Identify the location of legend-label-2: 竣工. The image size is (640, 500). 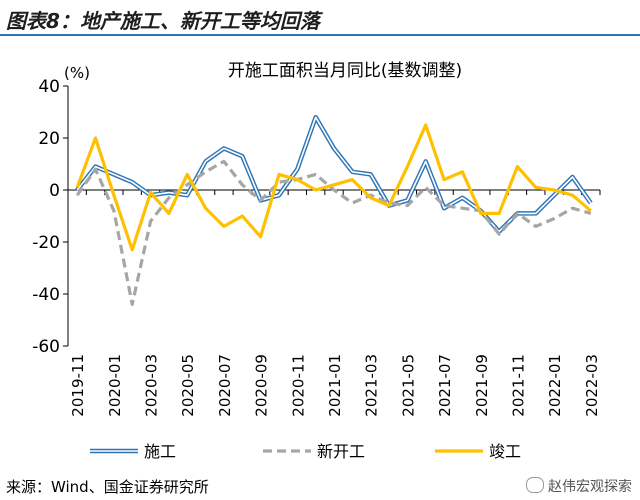
(505, 451).